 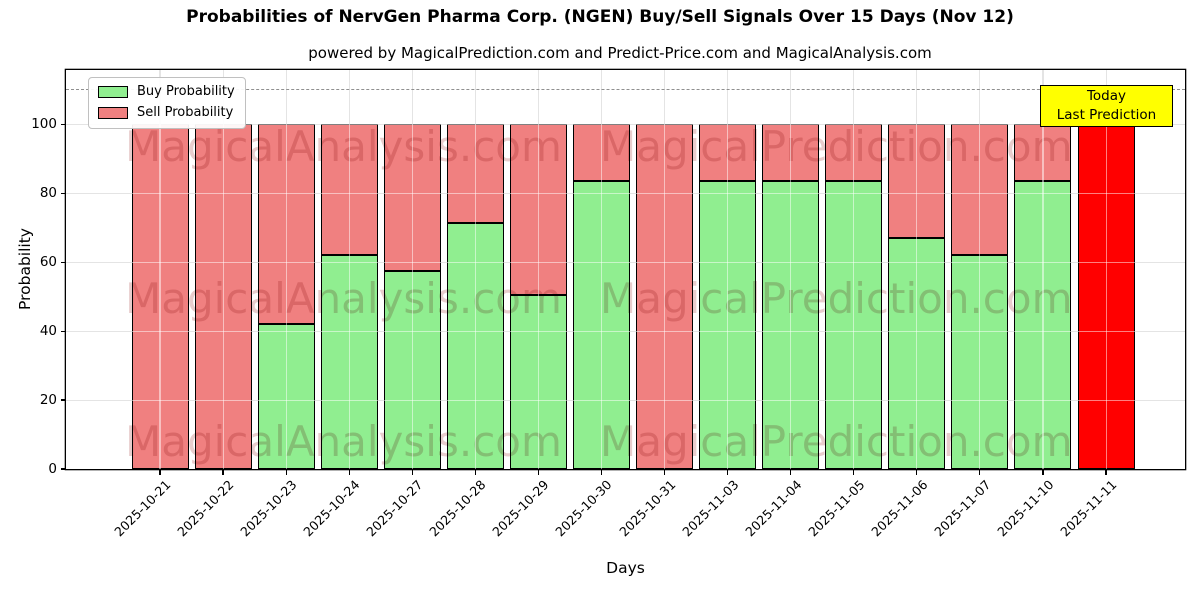 What do you see at coordinates (186, 91) in the screenshot?
I see `legend-buy-label: Buy Probability` at bounding box center [186, 91].